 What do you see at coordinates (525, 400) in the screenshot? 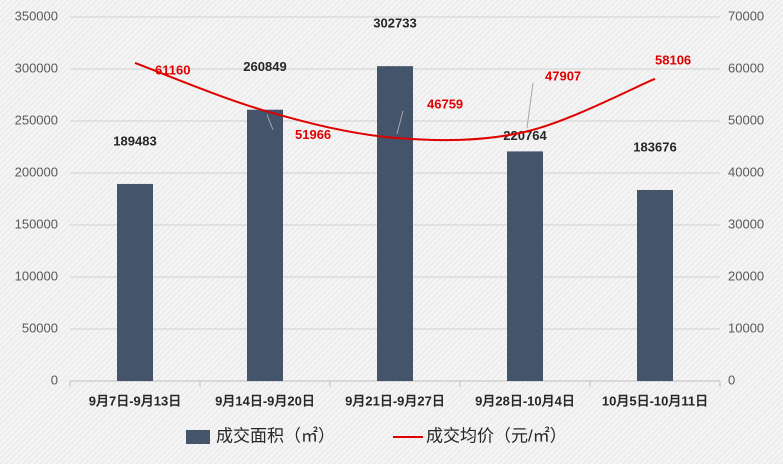
I see `x-tick-label: 9月28日-10月4日` at bounding box center [525, 400].